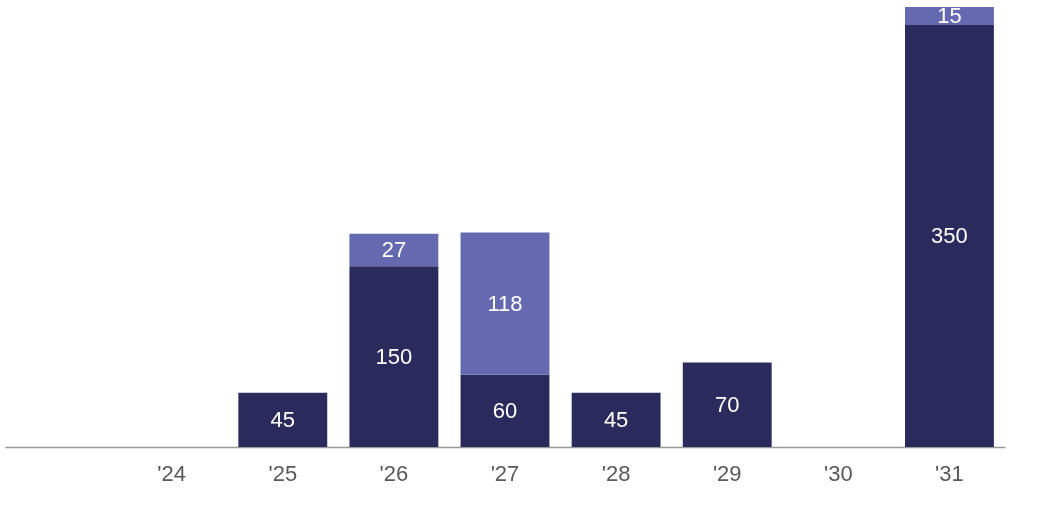  Describe the element at coordinates (949, 473) in the screenshot. I see `x-tick-label: '31` at that location.